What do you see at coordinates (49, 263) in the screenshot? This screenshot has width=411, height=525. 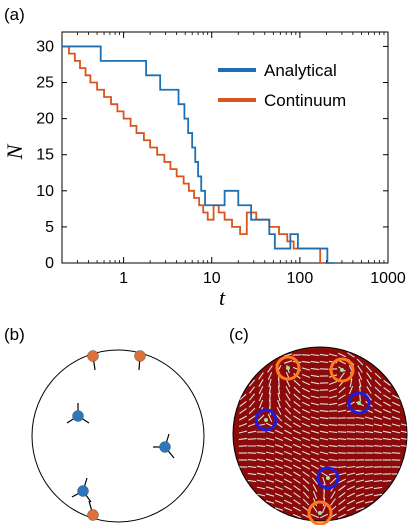 I see `y-tick-label: 0` at bounding box center [49, 263].